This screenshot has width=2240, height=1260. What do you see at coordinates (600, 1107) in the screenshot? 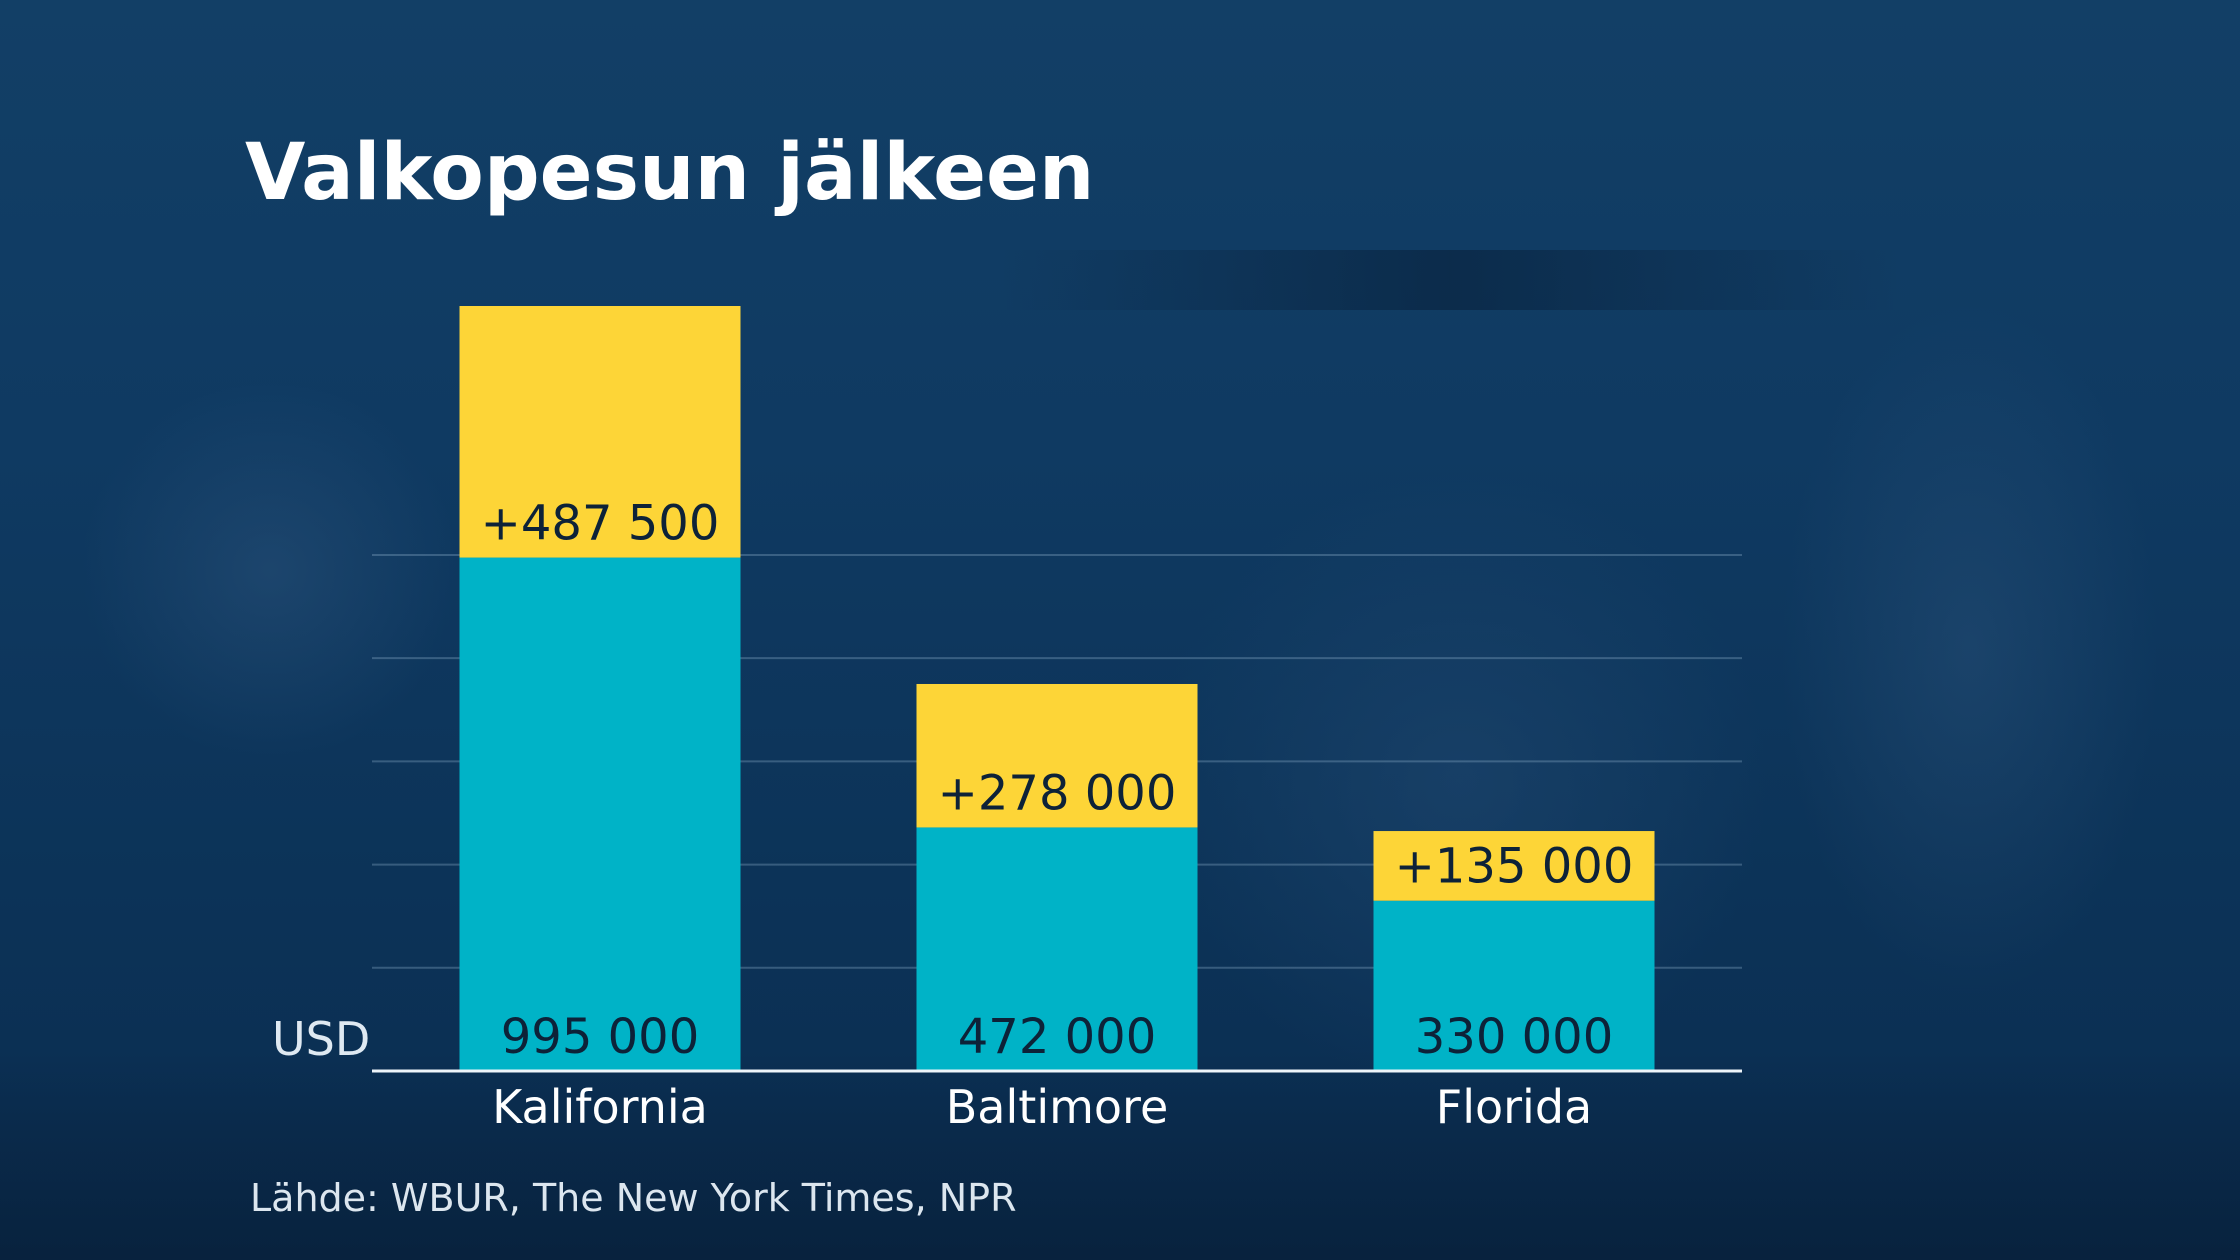
I see `x-tick-label: Kalifornia` at bounding box center [600, 1107].